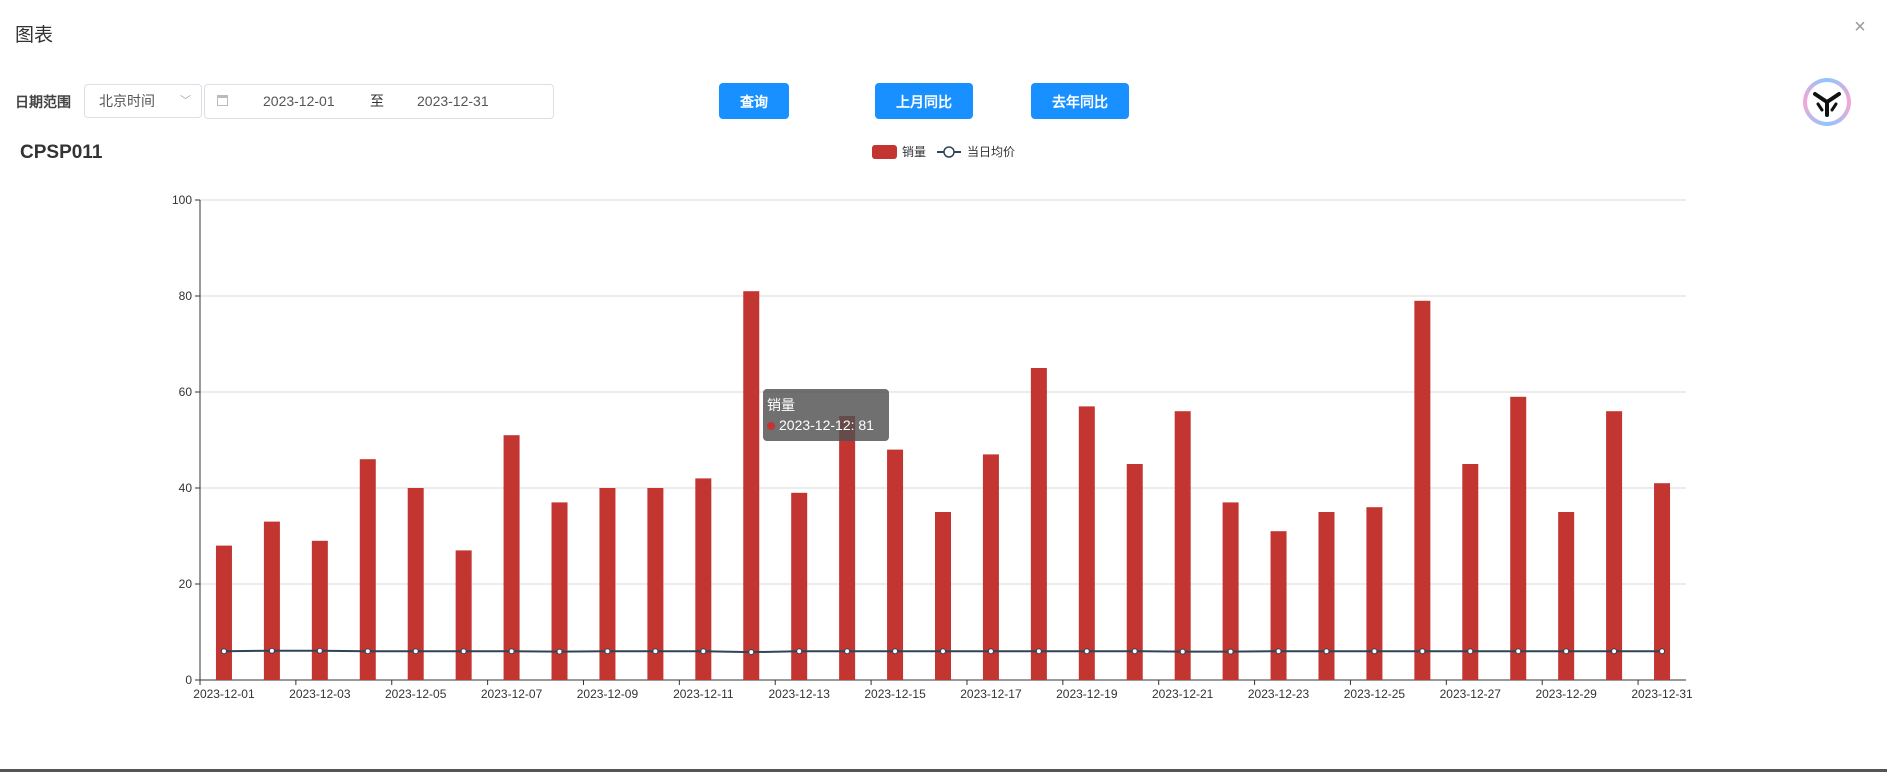 This screenshot has height=772, width=1887. Describe the element at coordinates (754, 101) in the screenshot. I see `query-button: 查询` at that location.